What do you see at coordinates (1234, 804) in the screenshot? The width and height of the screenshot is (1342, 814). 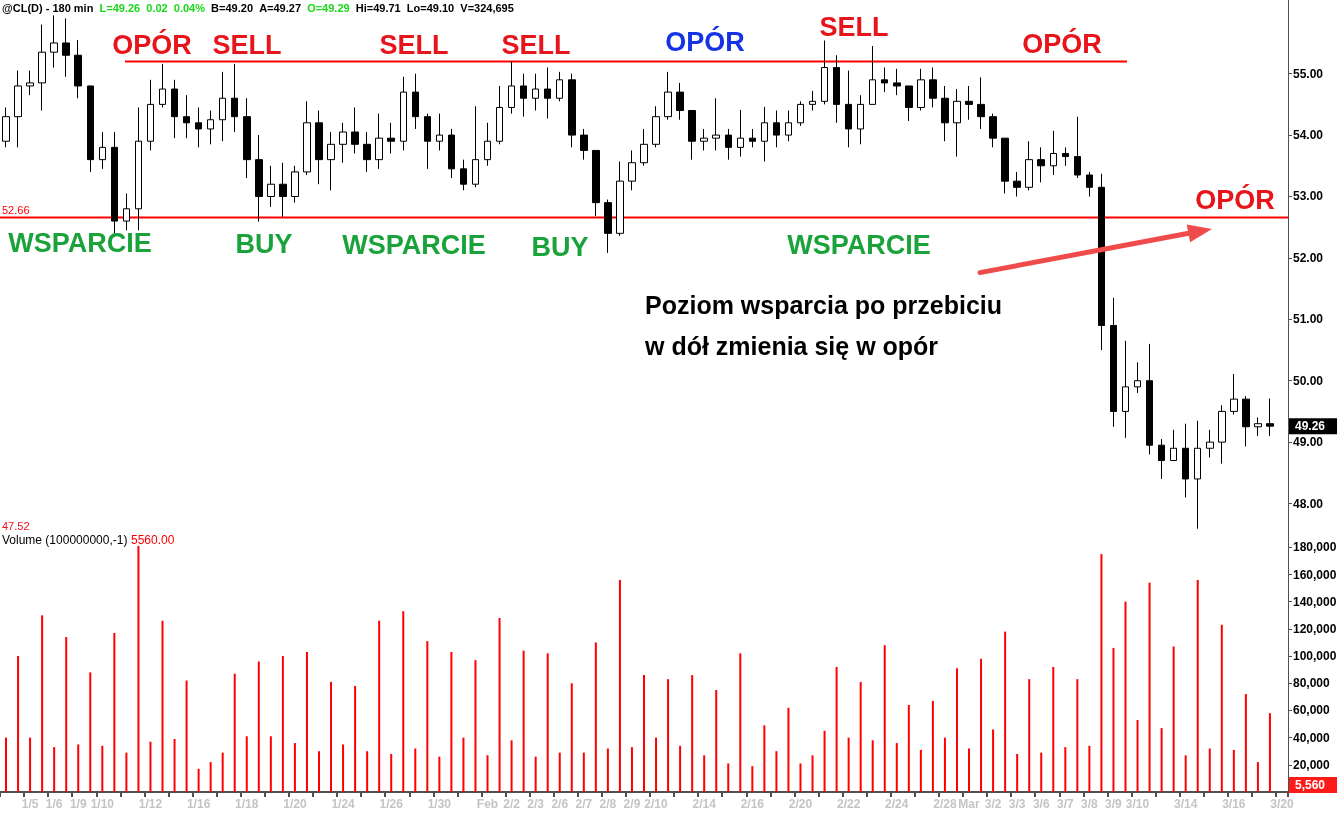 I see `x-tick-label: 3/16` at bounding box center [1234, 804].